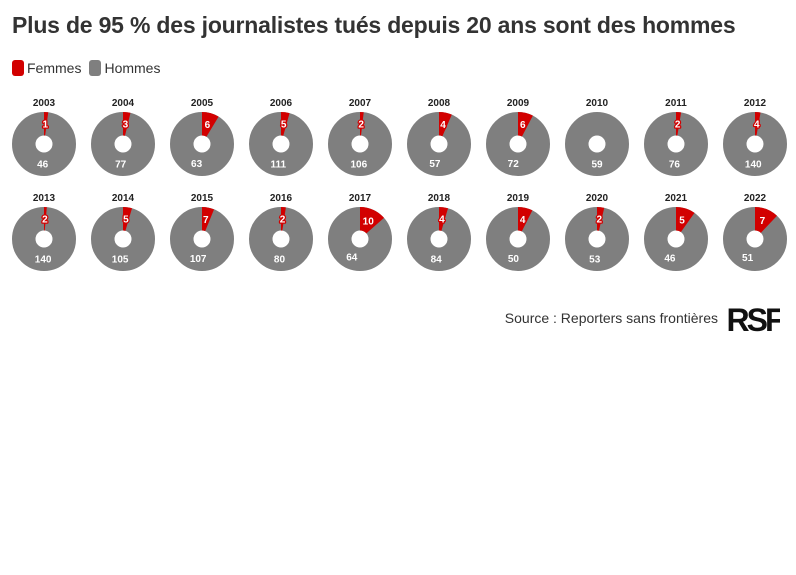 The width and height of the screenshot is (796, 575). What do you see at coordinates (44, 103) in the screenshot?
I see `year-label: 2003` at bounding box center [44, 103].